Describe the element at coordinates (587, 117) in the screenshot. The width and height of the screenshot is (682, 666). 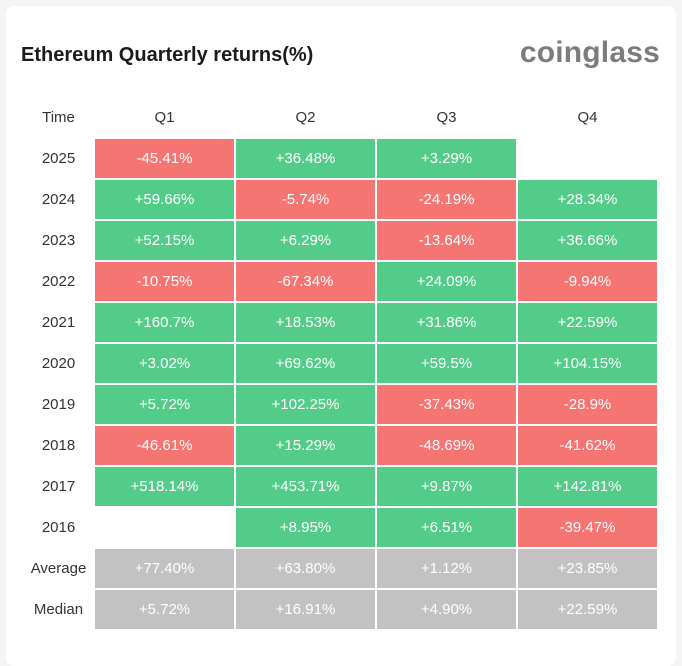
I see `column-header-q4: Q4` at that location.